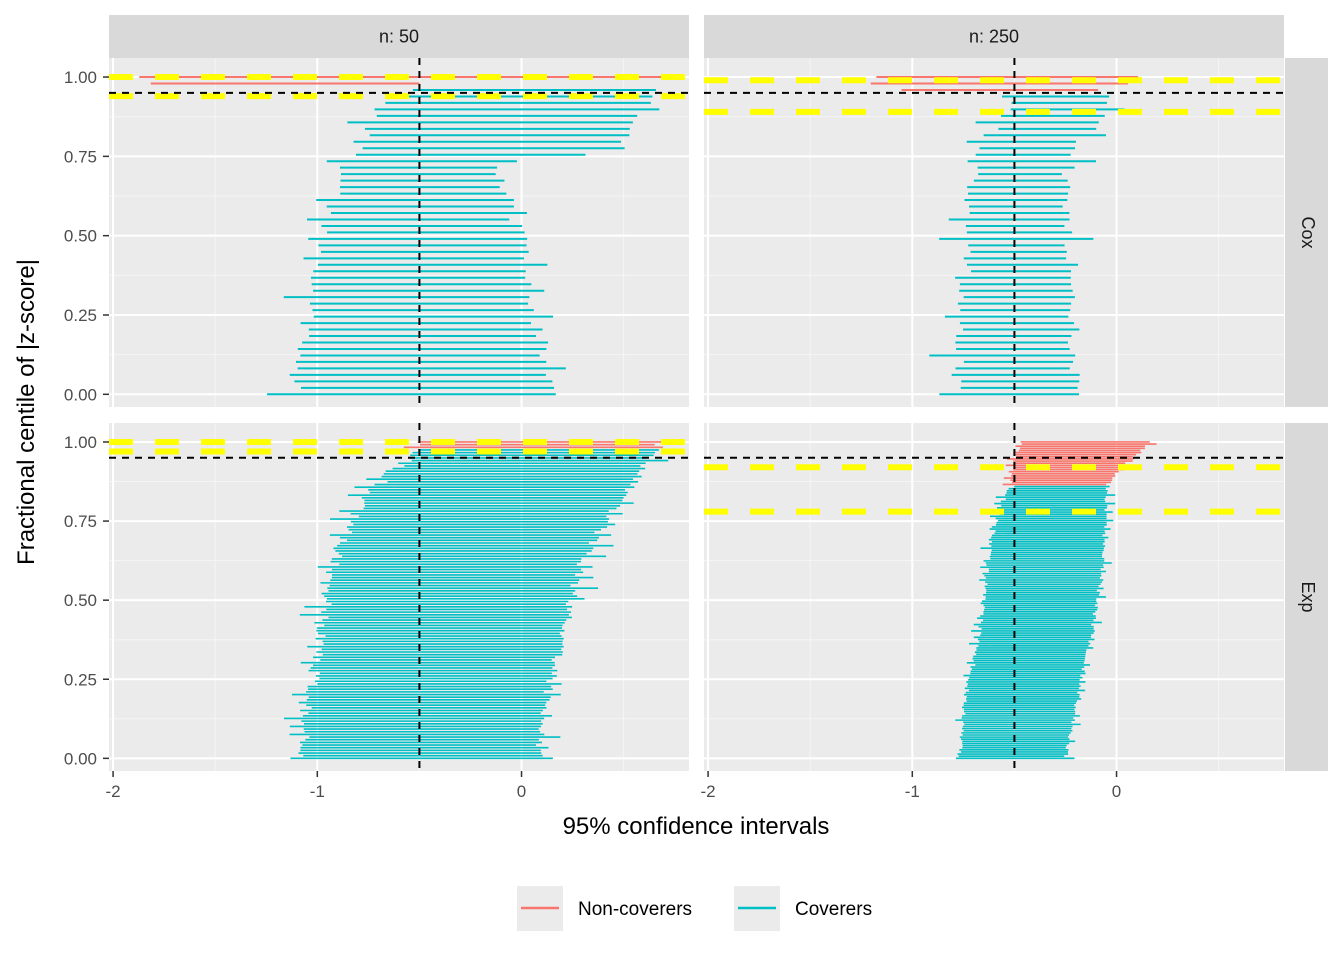  I want to click on column-strip-label: n: 50, so click(399, 37).